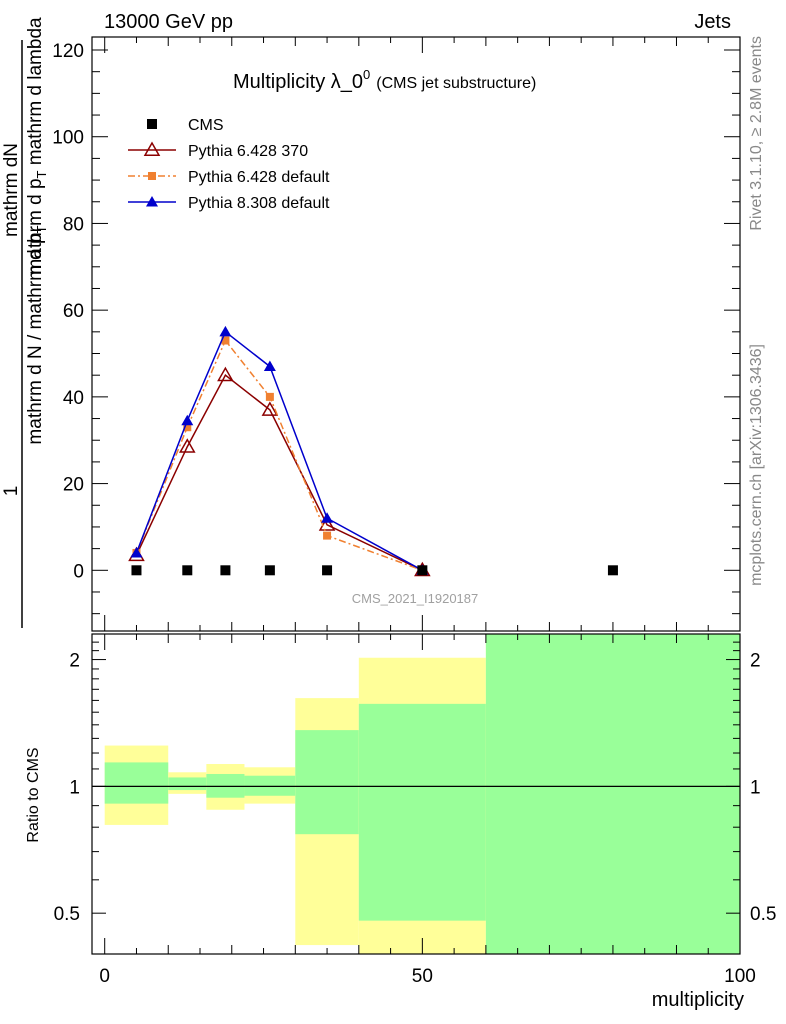  What do you see at coordinates (11, 491) in the screenshot?
I see `ylabel-outer-num: 1` at bounding box center [11, 491].